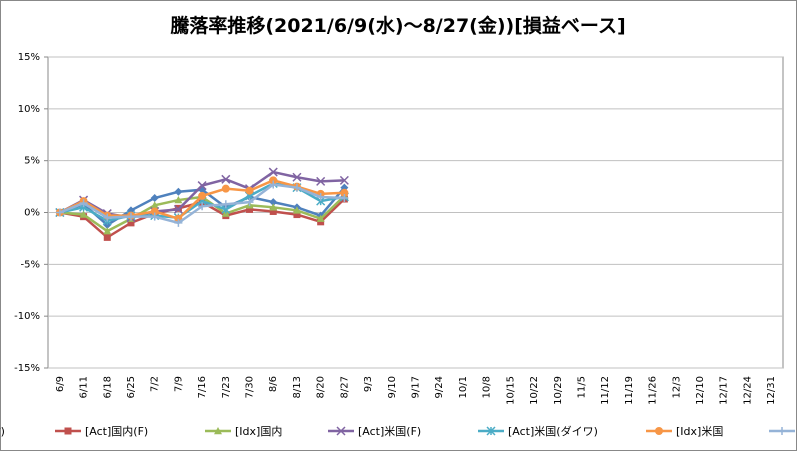 This screenshot has width=797, height=451. What do you see at coordinates (653, 390) in the screenshot?
I see `x-tick-label: 11/26` at bounding box center [653, 390].